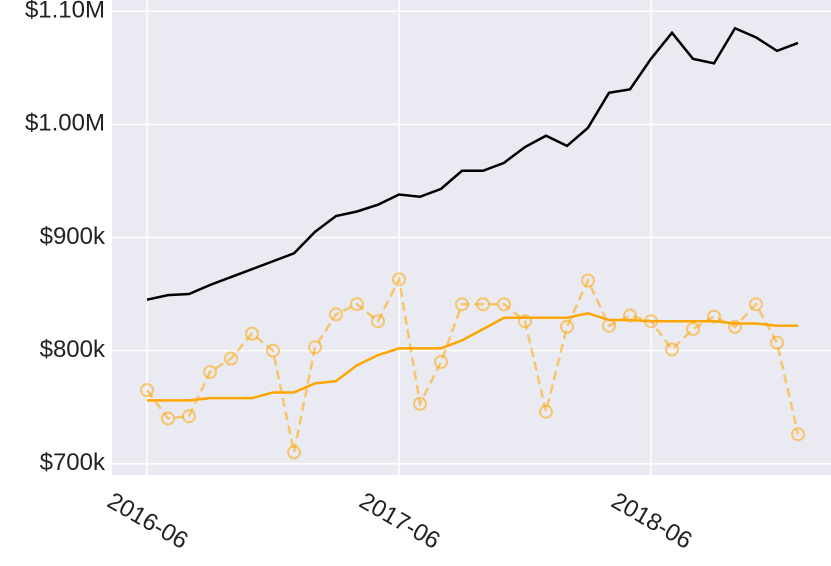 The height and width of the screenshot is (566, 831). What do you see at coordinates (73, 462) in the screenshot?
I see `y-tick-label: $700k` at bounding box center [73, 462].